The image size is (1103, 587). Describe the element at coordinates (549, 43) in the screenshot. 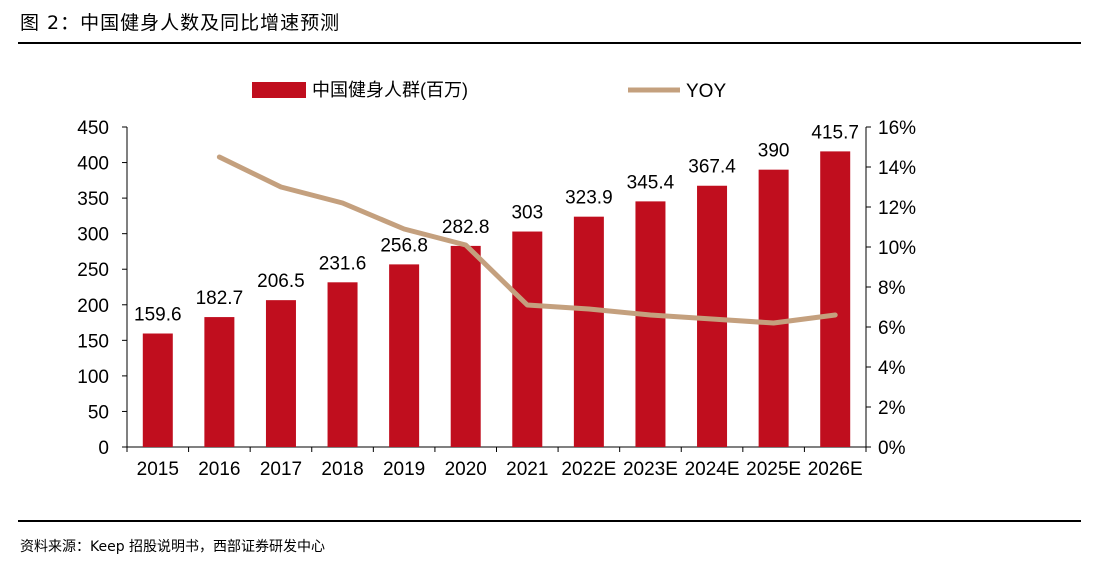

I see `top-rule` at that location.